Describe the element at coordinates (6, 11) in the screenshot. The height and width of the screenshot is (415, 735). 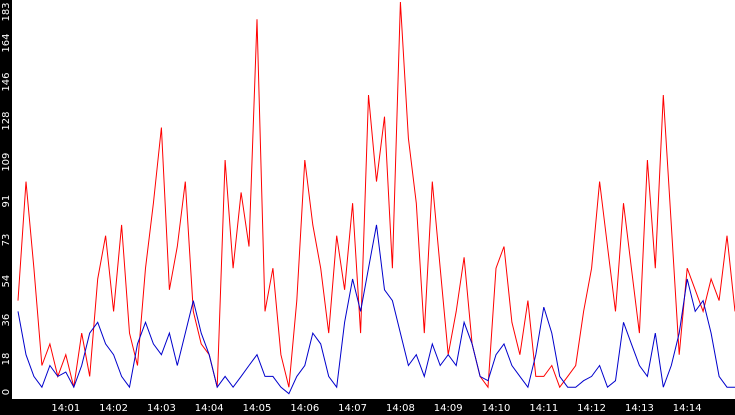
I see `y-tick-label: 183` at that location.